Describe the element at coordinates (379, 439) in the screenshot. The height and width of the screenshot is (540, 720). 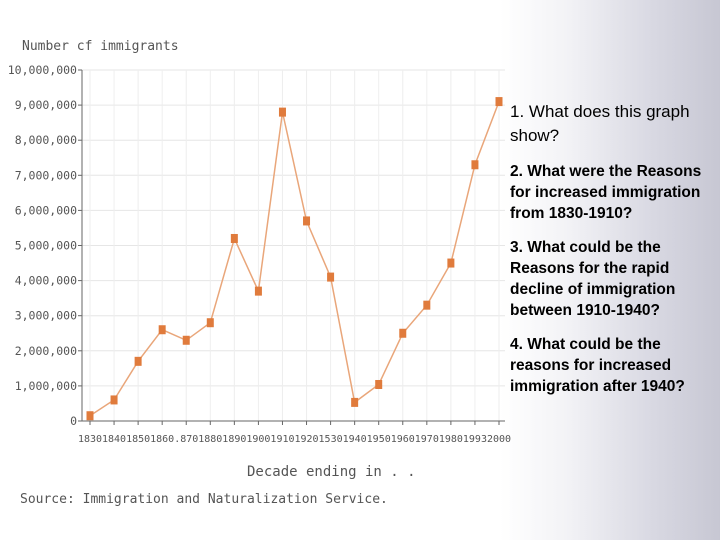
I see `x-tick-label: 1950` at that location.